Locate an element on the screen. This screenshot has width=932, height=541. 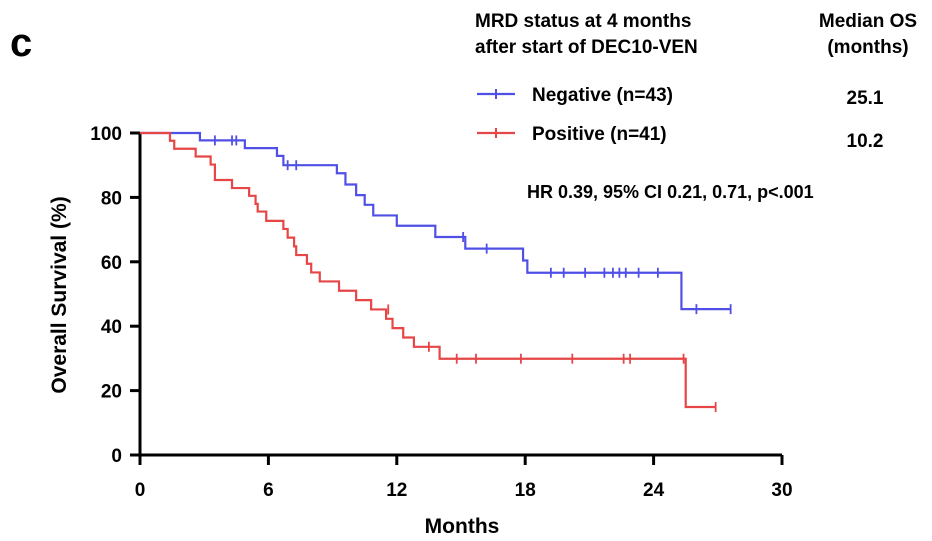
y-tick-label: 60 is located at coordinates (111, 263).